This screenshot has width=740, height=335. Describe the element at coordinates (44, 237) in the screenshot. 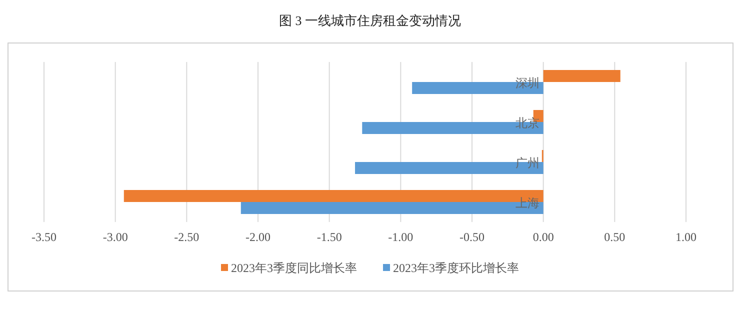

I see `x-tick-label: -3.50` at that location.